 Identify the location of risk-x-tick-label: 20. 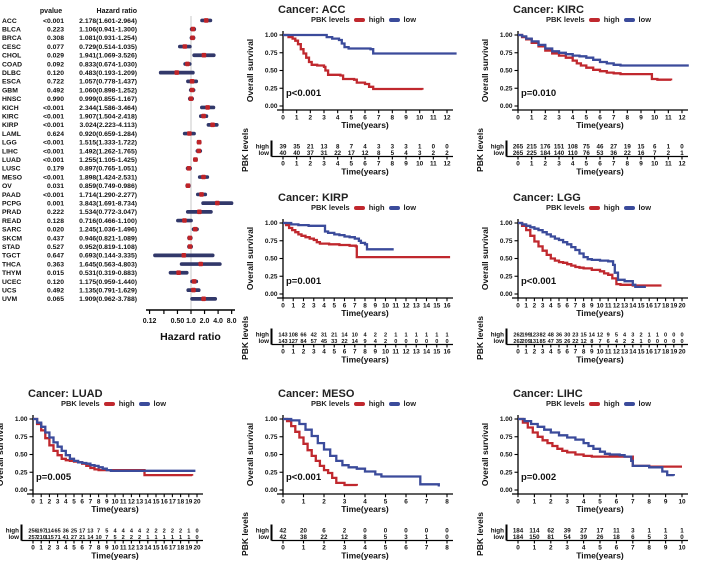
(197, 548).